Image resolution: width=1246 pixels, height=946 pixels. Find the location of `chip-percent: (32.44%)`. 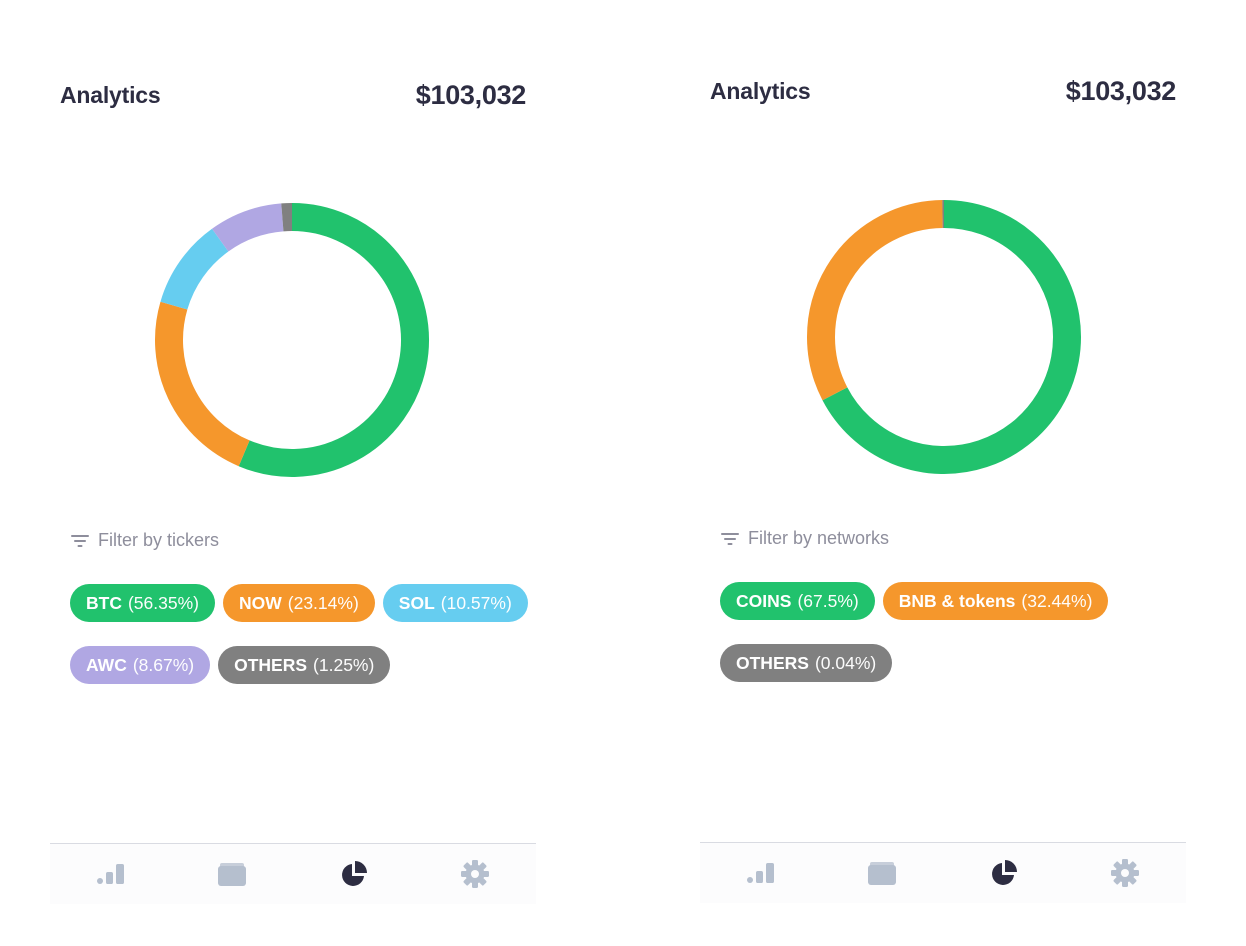

chip-percent: (32.44%) is located at coordinates (1057, 600).